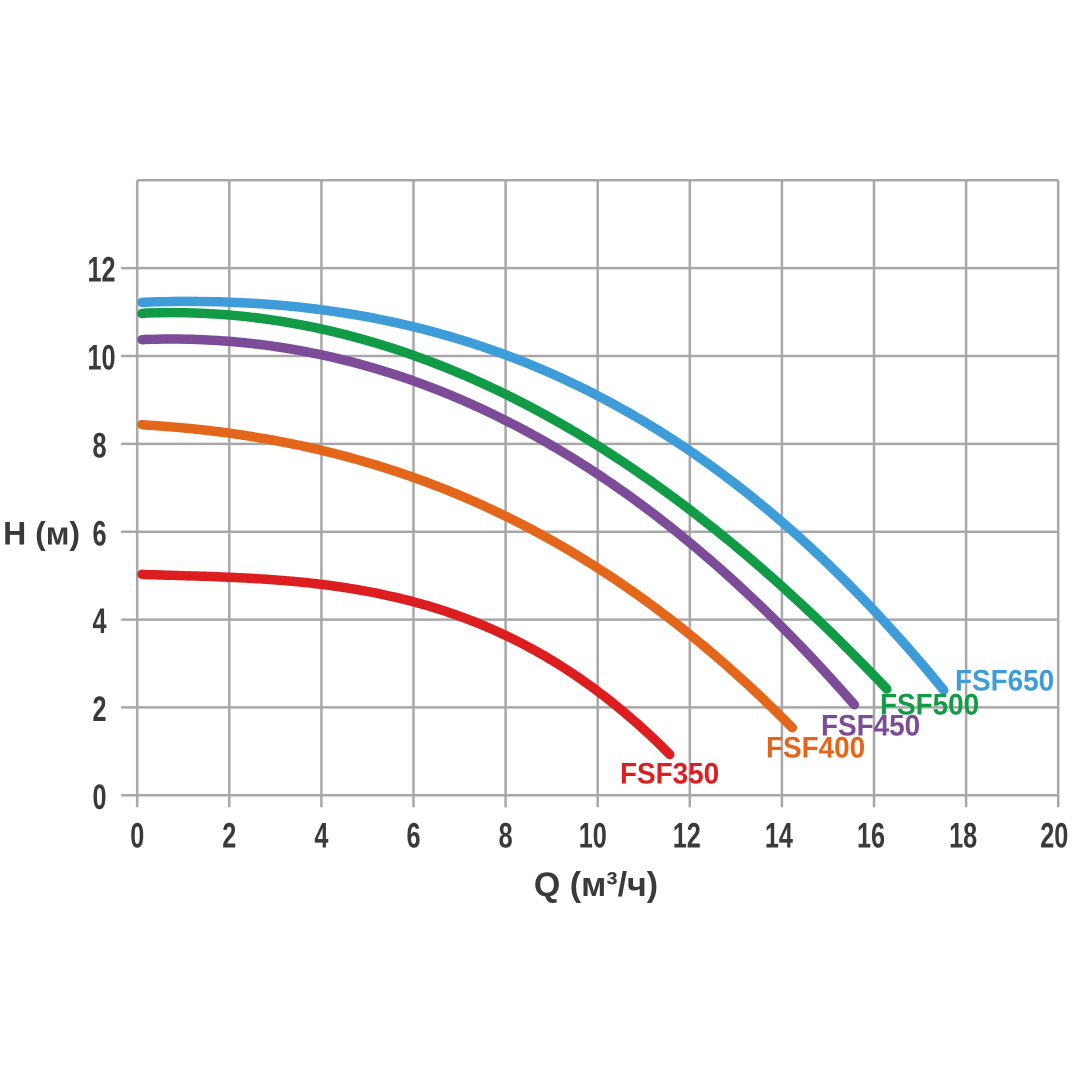  What do you see at coordinates (929, 704) in the screenshot?
I see `svg-text: FSF500` at bounding box center [929, 704].